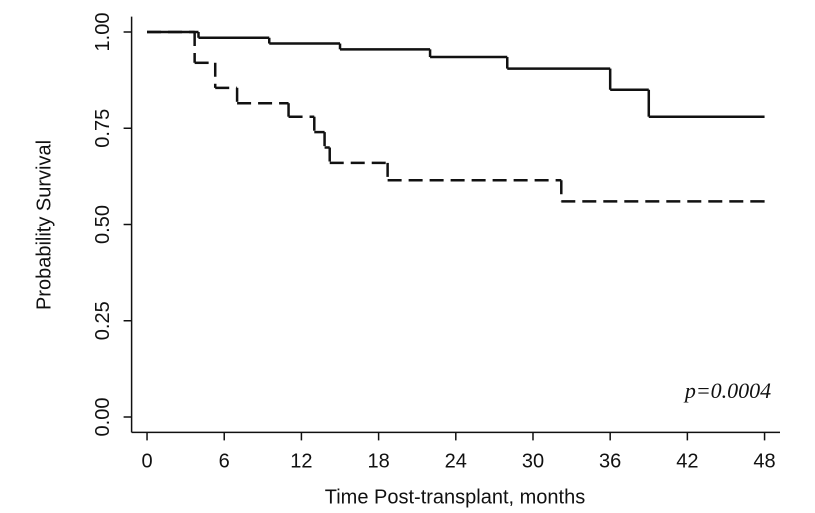 The width and height of the screenshot is (815, 513). Describe the element at coordinates (764, 462) in the screenshot. I see `x-tick-label: 48` at that location.